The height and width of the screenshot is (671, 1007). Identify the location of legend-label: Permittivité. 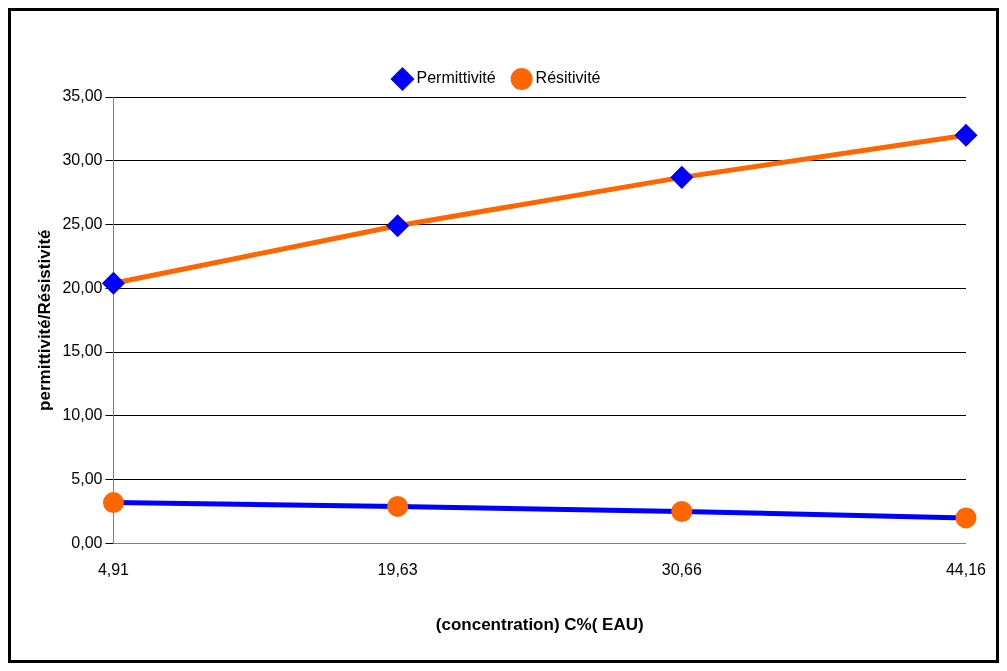
(456, 78).